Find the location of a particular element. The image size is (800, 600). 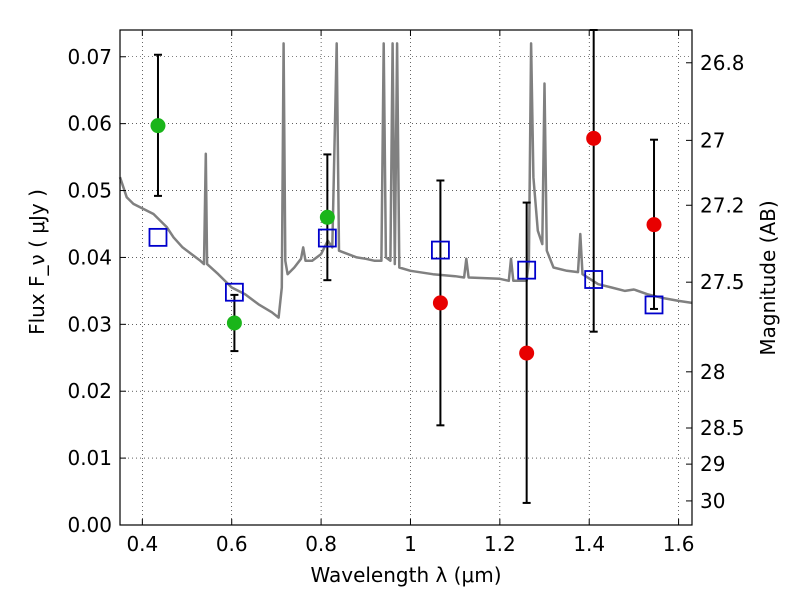

y-tick-label: 0.01 is located at coordinates (89, 458).